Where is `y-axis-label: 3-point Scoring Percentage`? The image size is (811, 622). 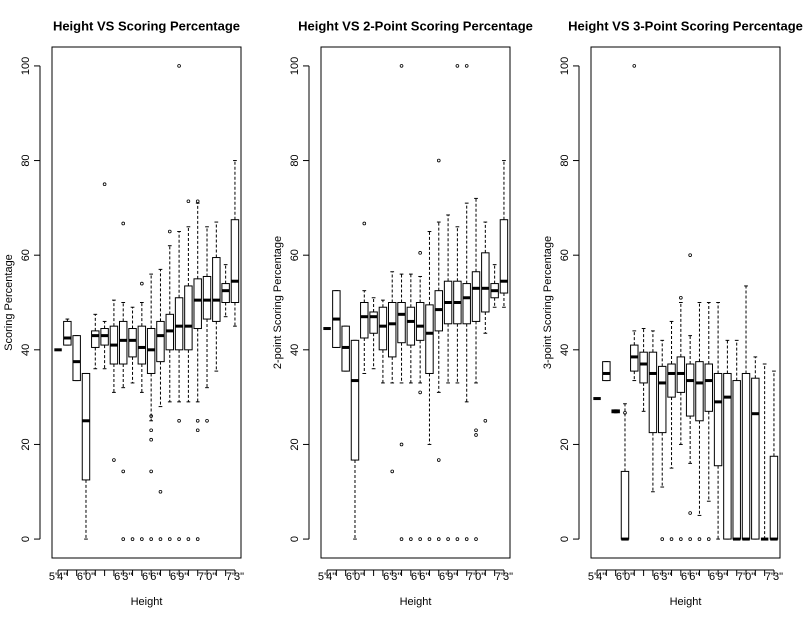
y-axis-label: 3-point Scoring Percentage is located at coordinates (548, 302).